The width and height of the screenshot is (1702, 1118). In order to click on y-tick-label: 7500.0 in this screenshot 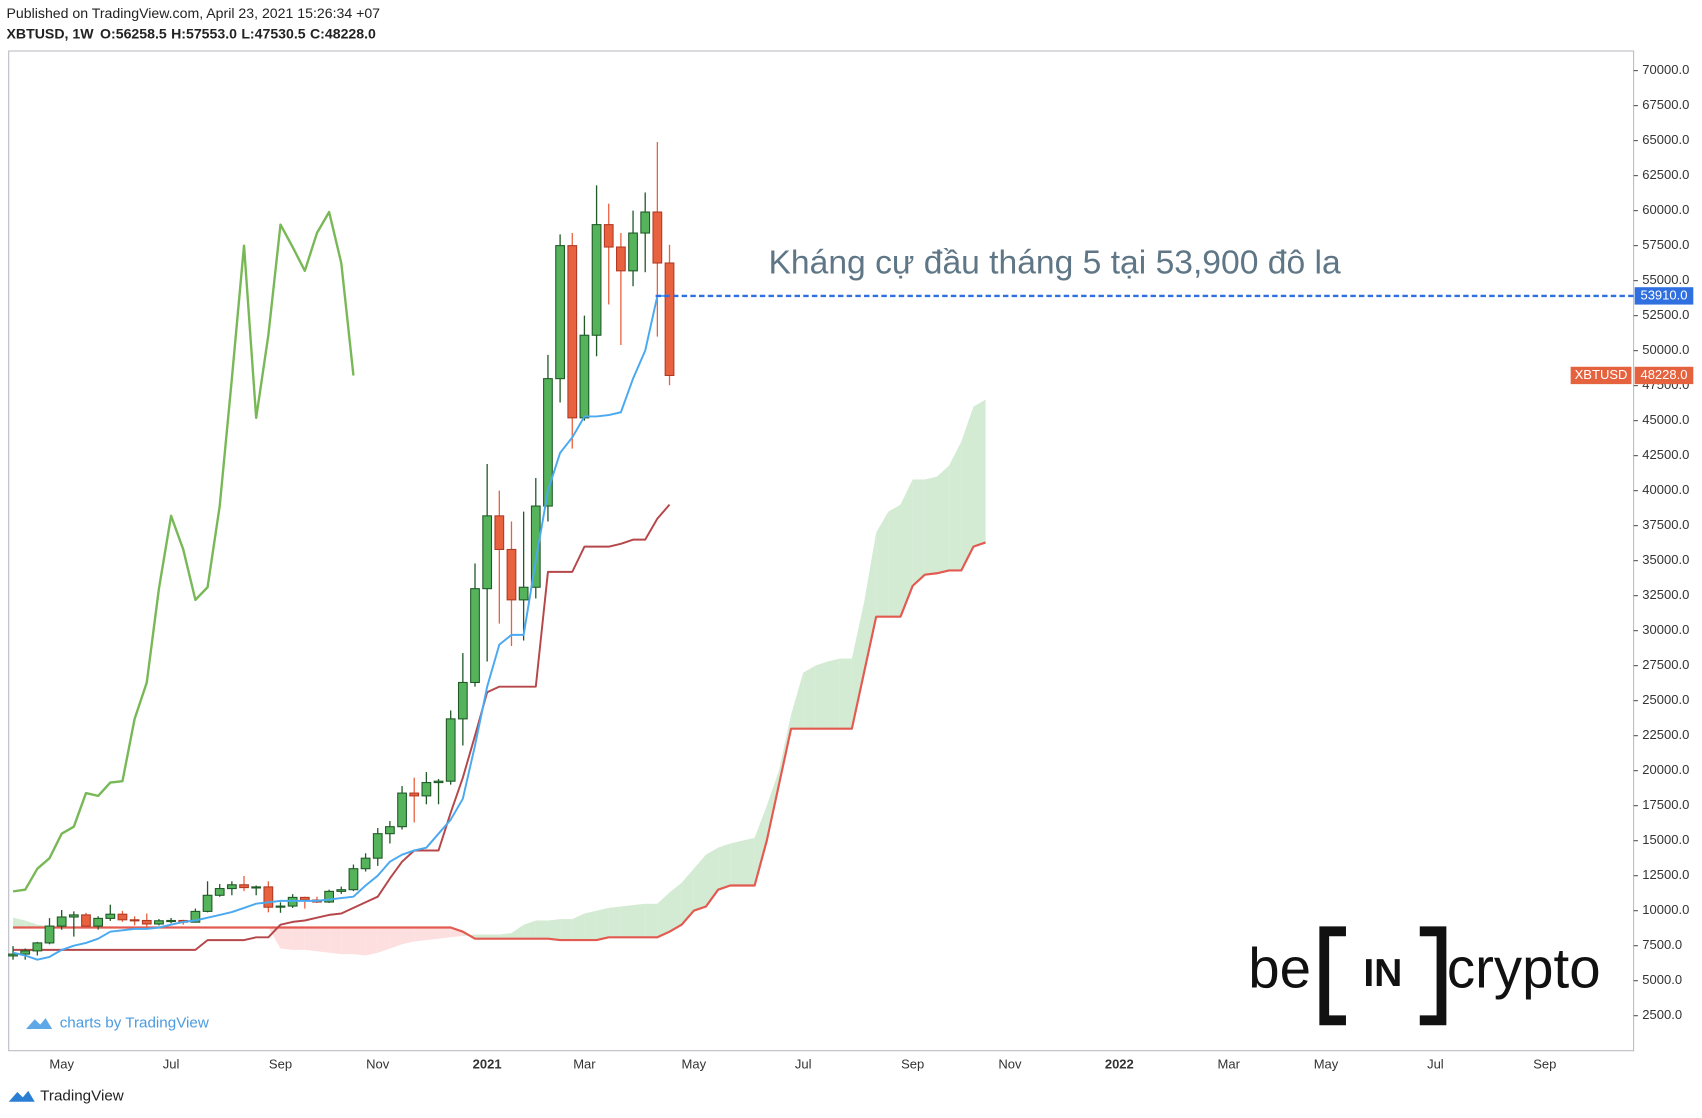, I will do `click(1662, 944)`.